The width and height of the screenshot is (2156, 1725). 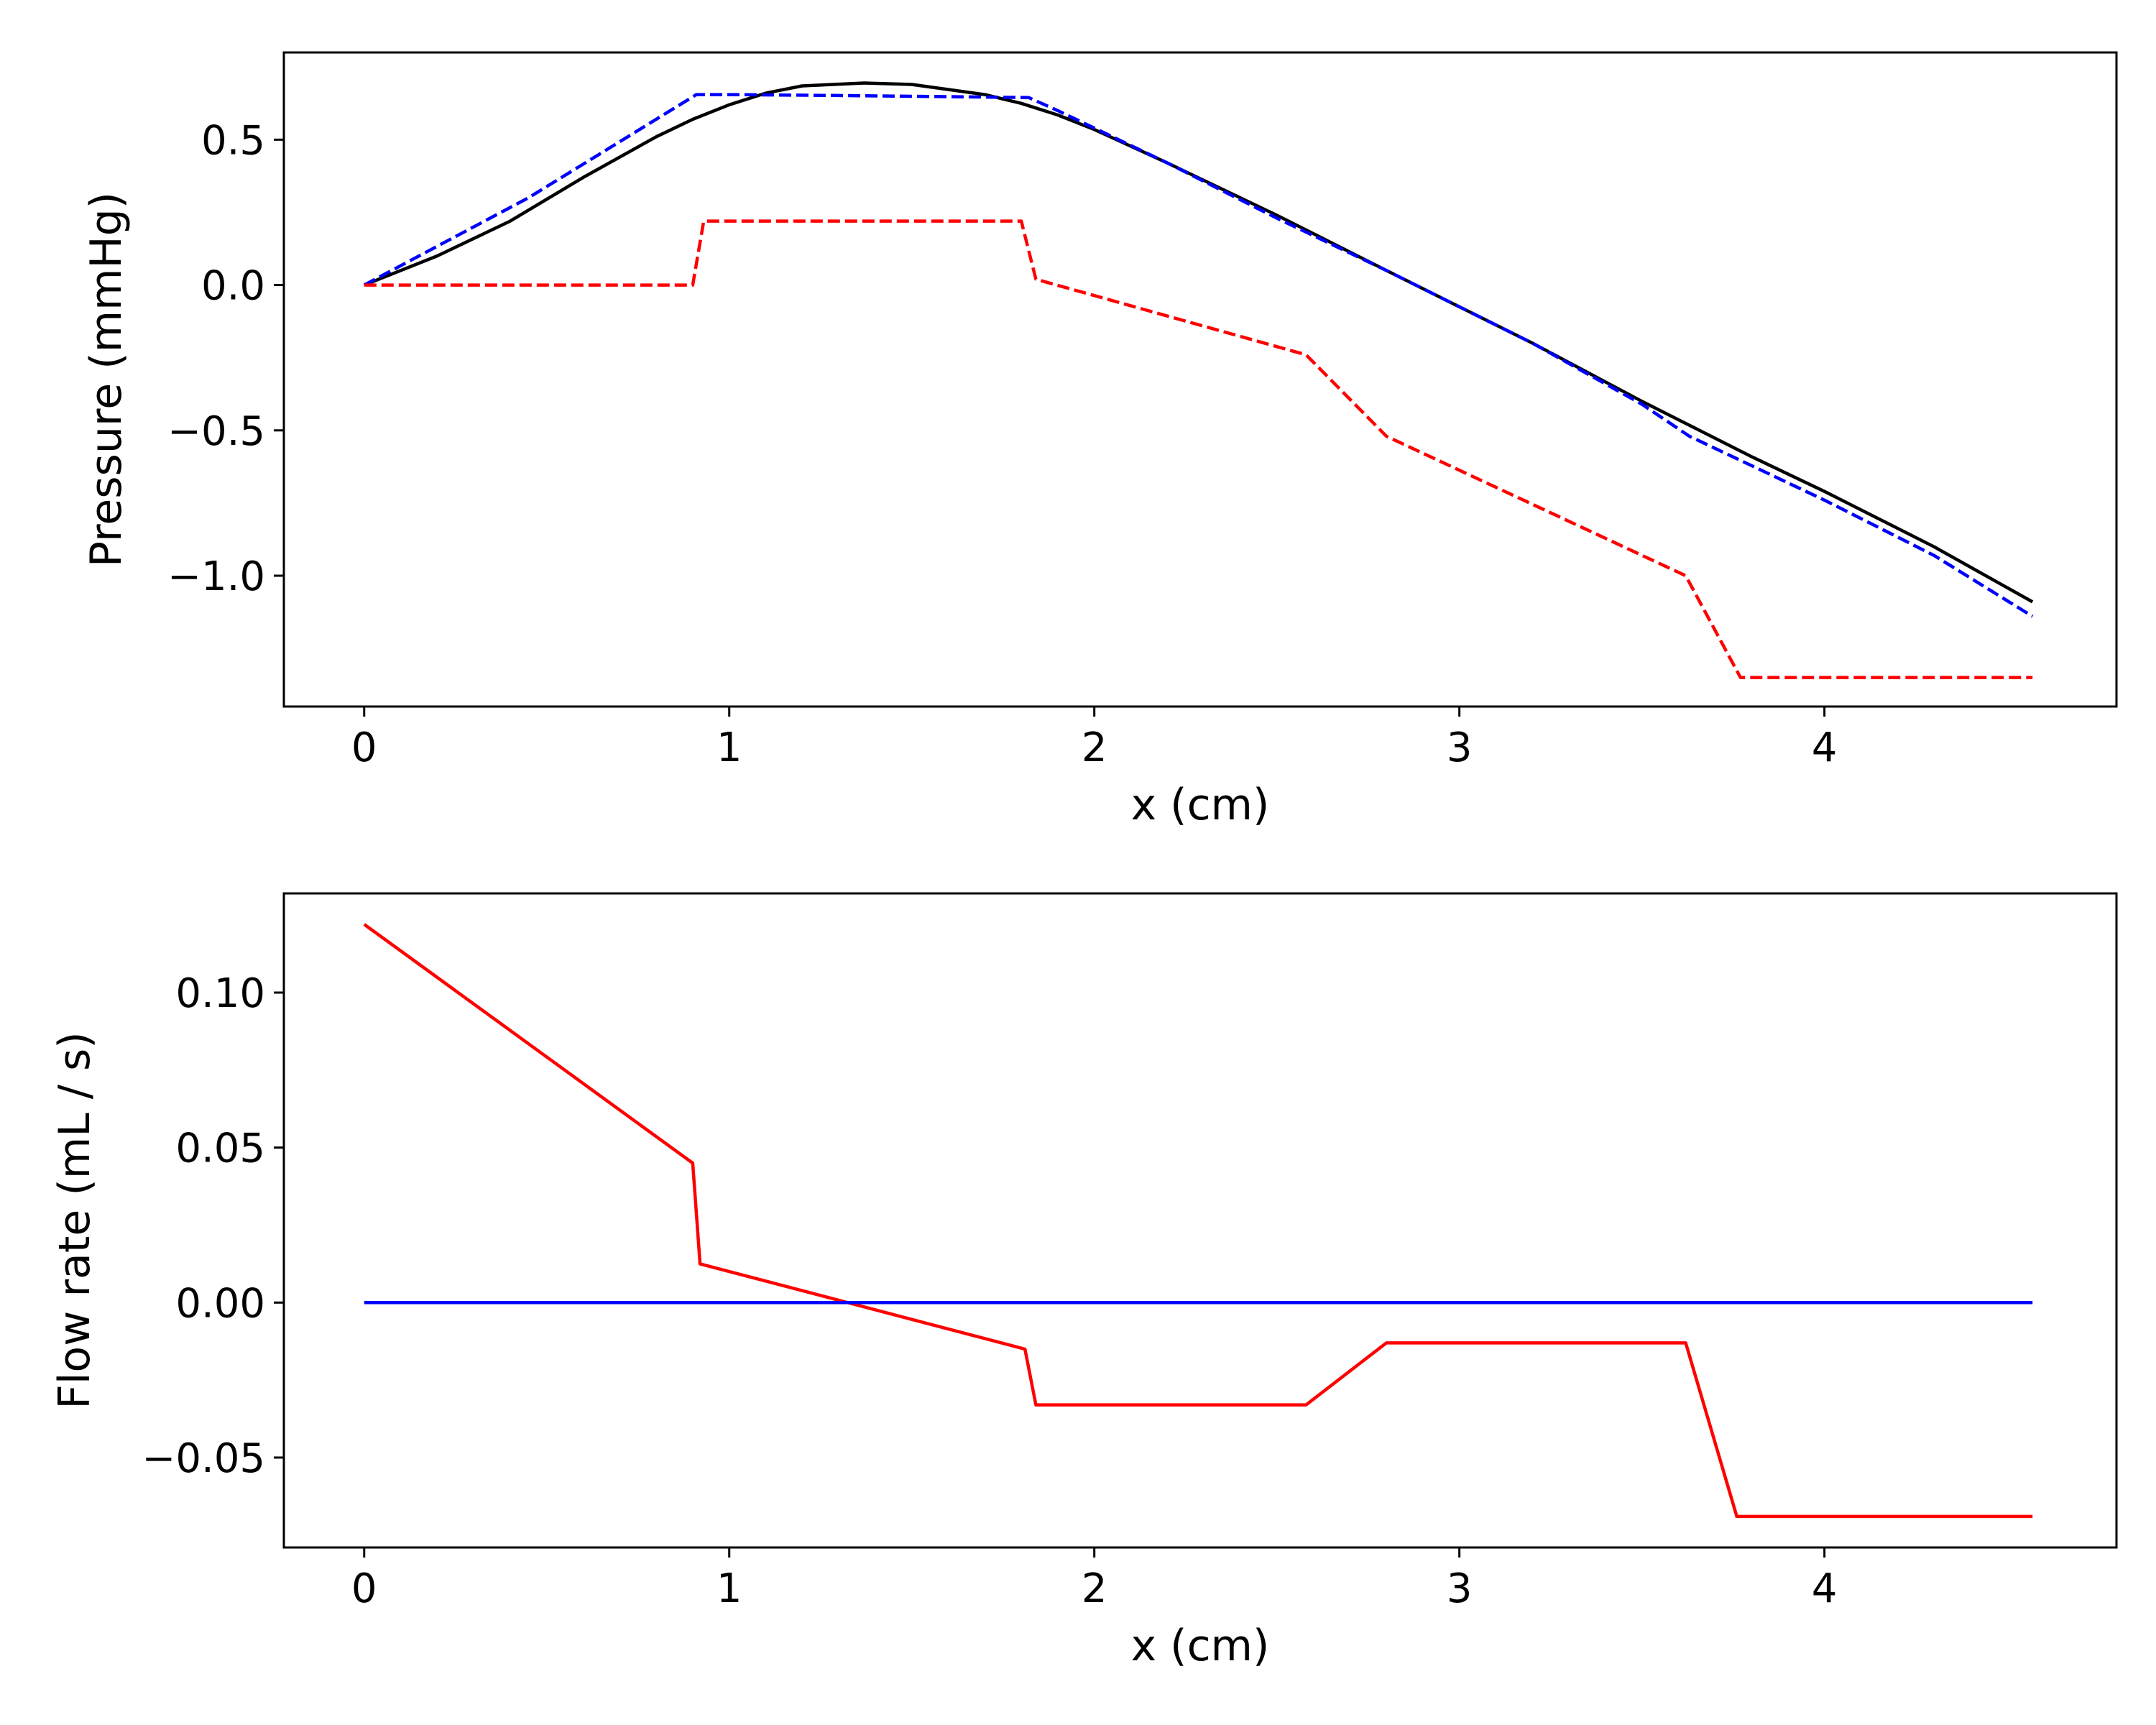 I want to click on flow-rate-x-tick-label: 4, so click(x=1825, y=1588).